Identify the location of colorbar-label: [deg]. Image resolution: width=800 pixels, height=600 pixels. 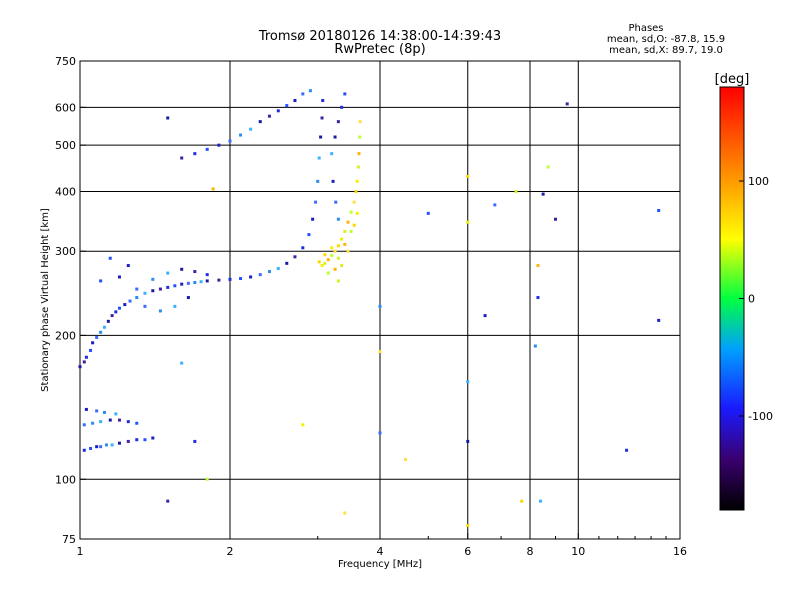
(732, 79).